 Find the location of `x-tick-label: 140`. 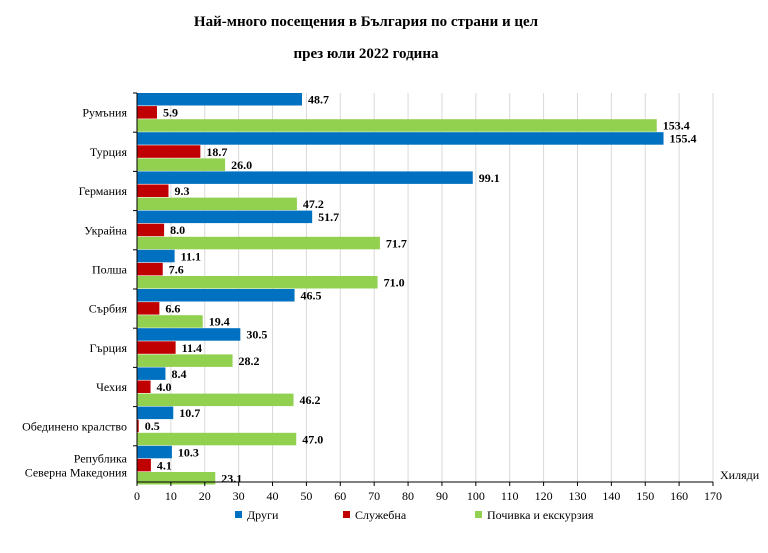

x-tick-label: 140 is located at coordinates (611, 496).